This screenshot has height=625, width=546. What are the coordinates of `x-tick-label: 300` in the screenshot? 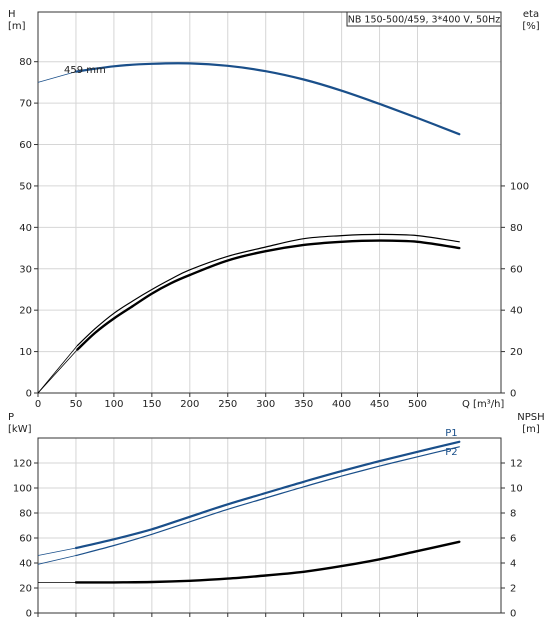 It's located at (265, 404).